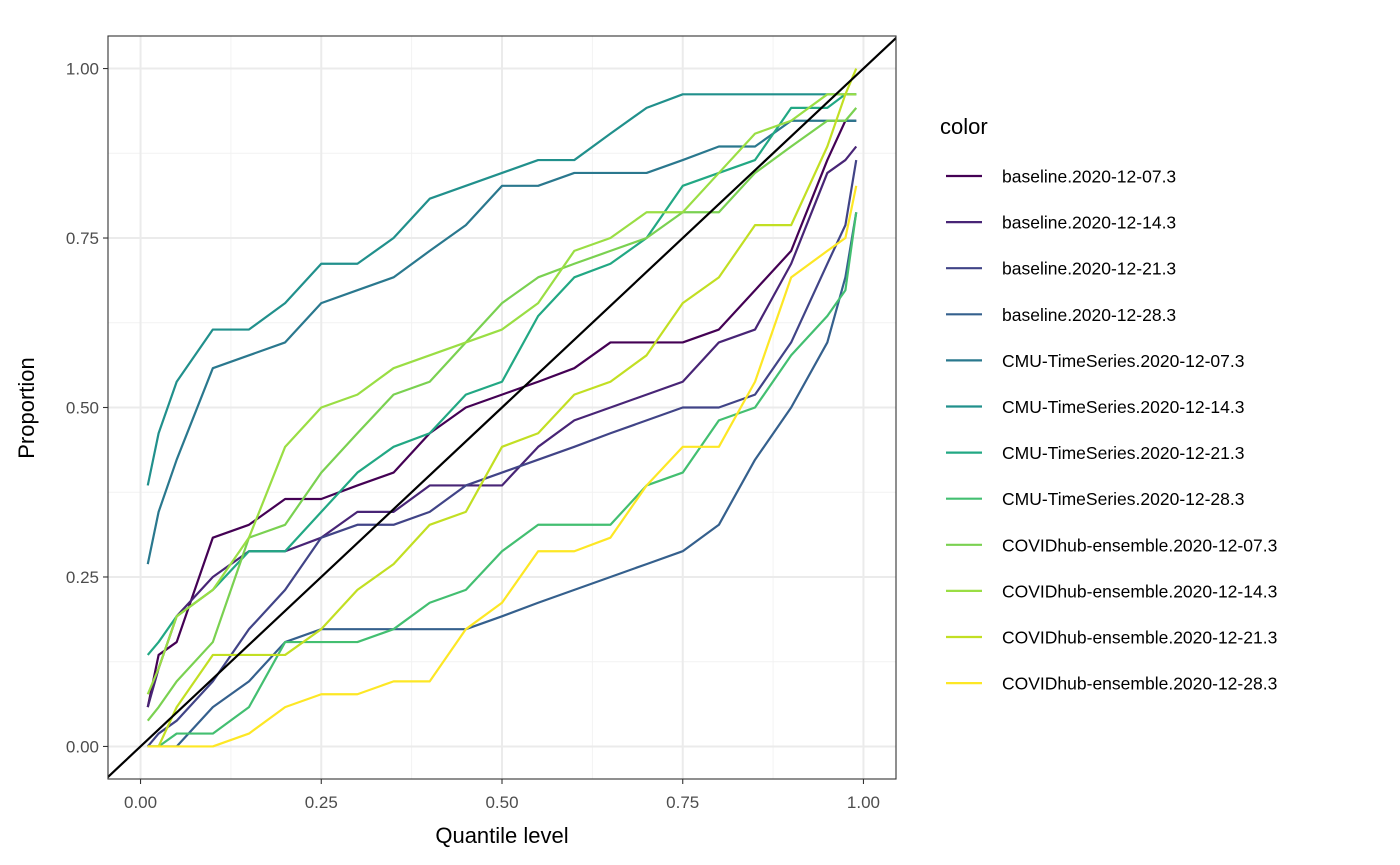  I want to click on x-tick-label: 0.75, so click(682, 802).